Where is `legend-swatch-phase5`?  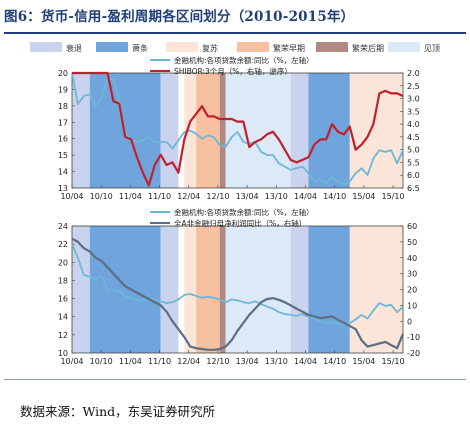 legend-swatch-phase5 is located at coordinates (332, 47).